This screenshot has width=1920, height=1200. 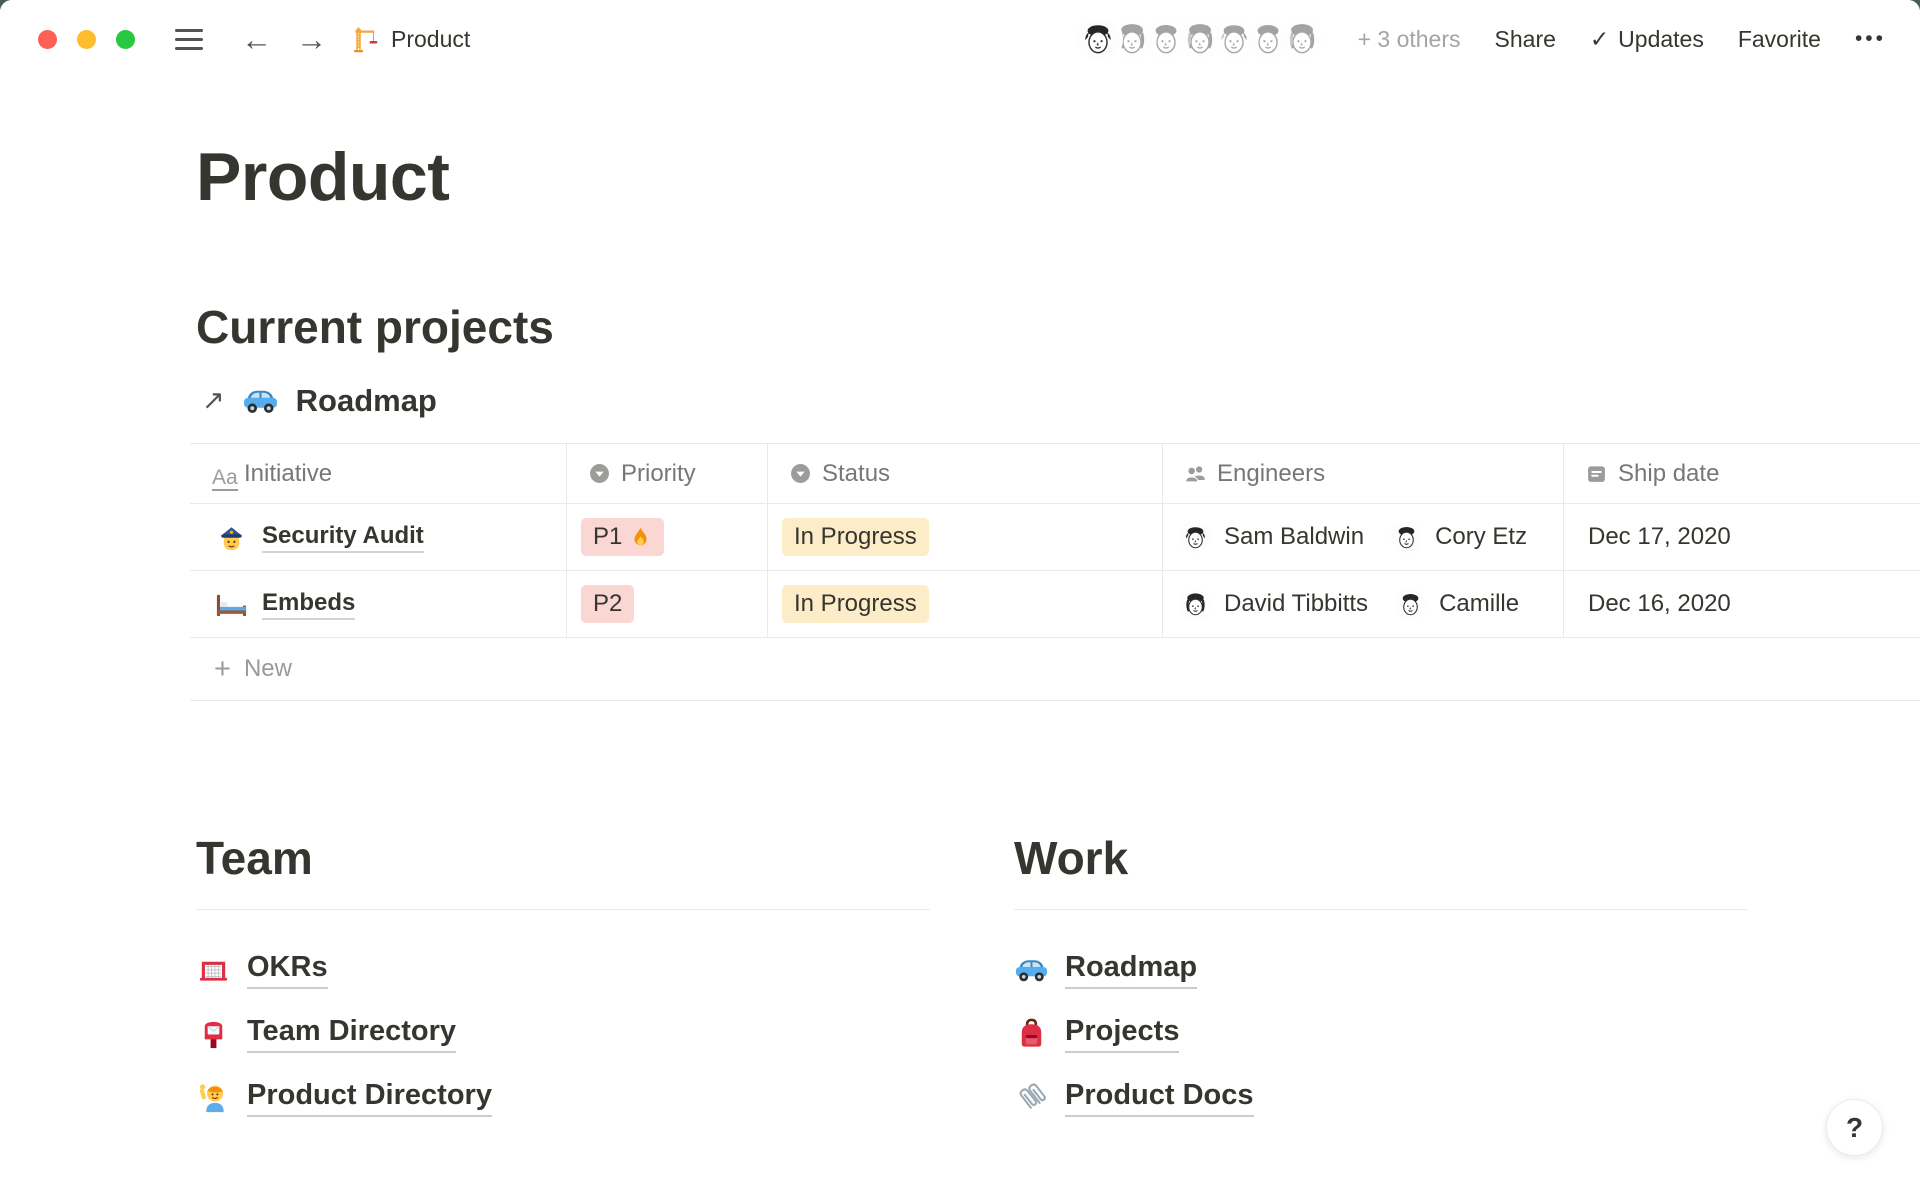 What do you see at coordinates (1055, 669) in the screenshot?
I see `new-row-button: + New` at bounding box center [1055, 669].